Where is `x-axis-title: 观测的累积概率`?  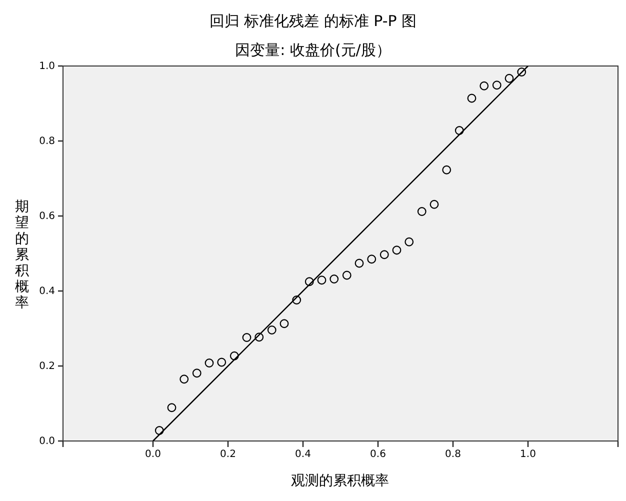
x-axis-title: 观测的累积概率 is located at coordinates (340, 481).